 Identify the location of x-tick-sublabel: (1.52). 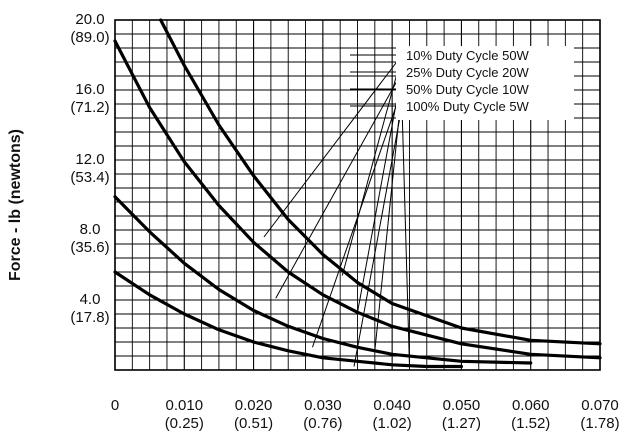
(530, 423).